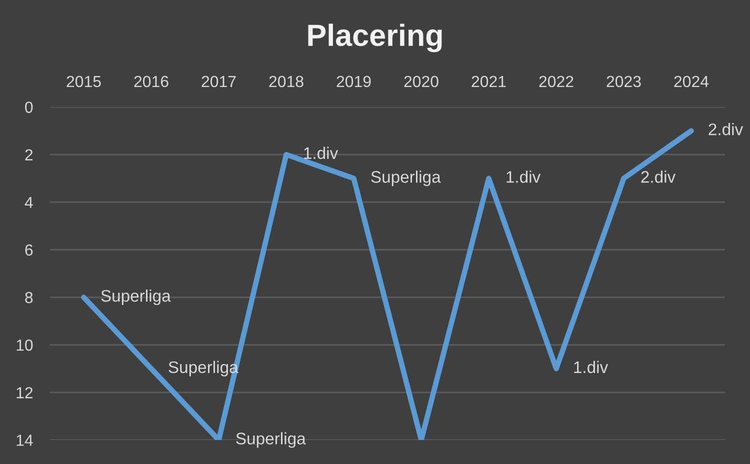 The image size is (750, 464). I want to click on x-tick-label: 2019, so click(353, 82).